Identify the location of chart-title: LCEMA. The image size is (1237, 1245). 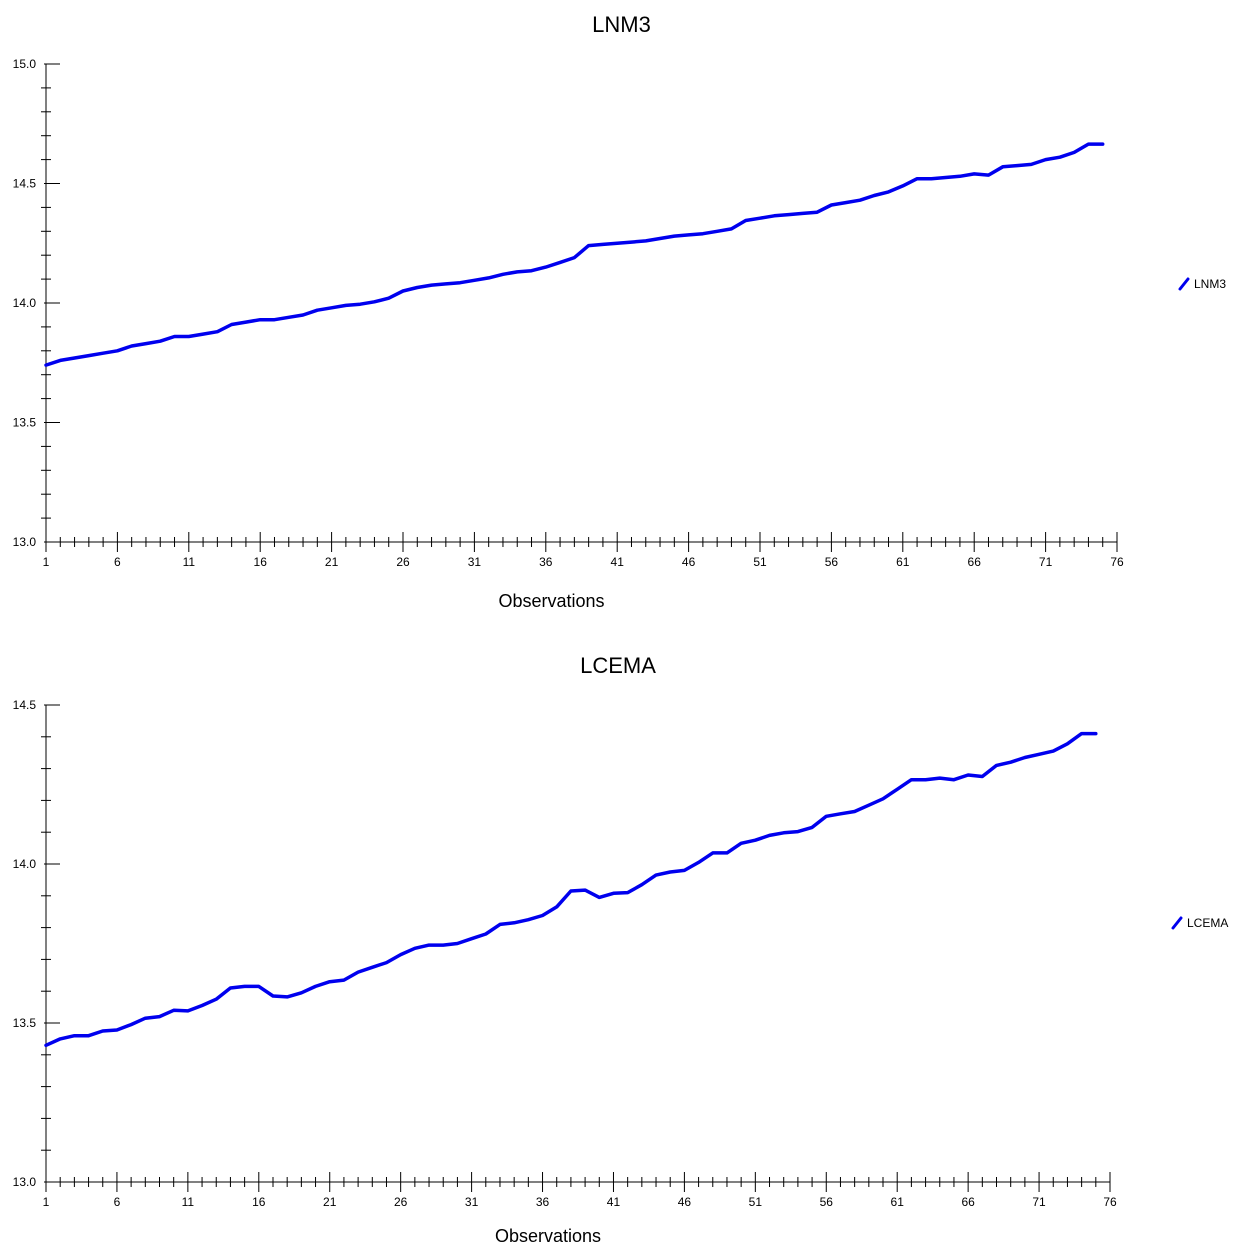
(618, 665).